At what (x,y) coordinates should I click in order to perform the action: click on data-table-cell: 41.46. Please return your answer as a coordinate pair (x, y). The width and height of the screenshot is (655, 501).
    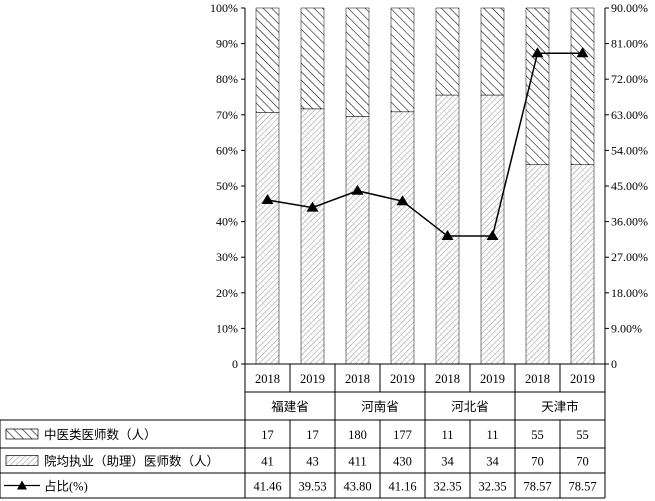
    Looking at the image, I should click on (267, 487).